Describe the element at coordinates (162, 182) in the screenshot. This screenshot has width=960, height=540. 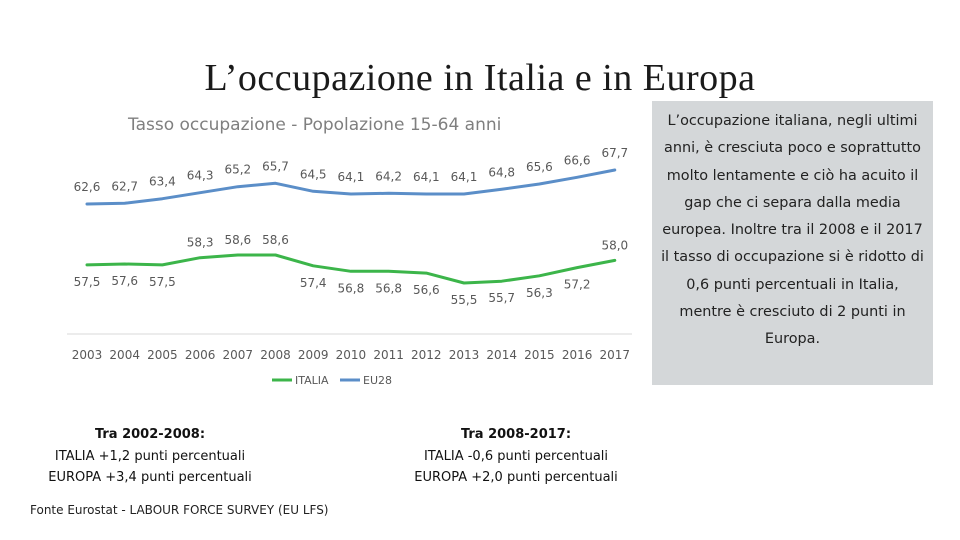
I see `data-label-eu28: 63,4` at that location.